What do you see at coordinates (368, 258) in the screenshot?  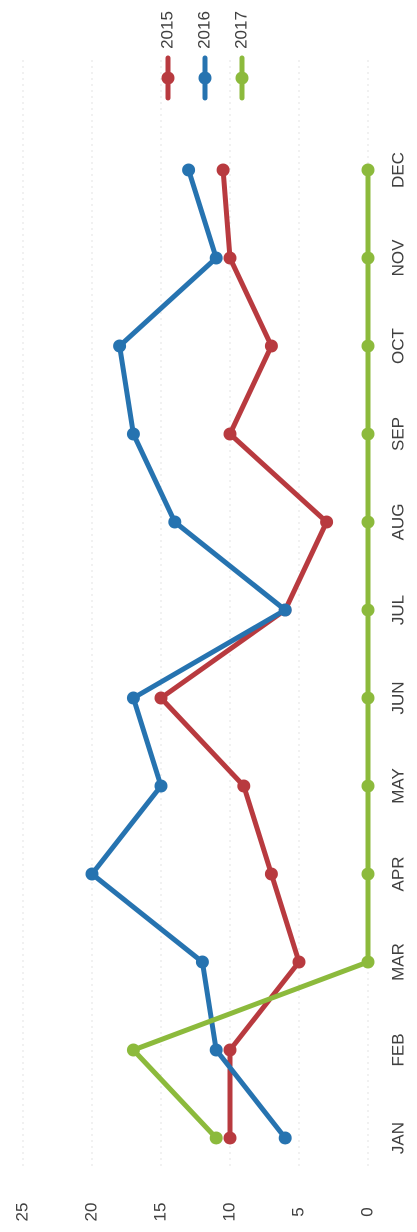 I see `data-point-2017-nov` at bounding box center [368, 258].